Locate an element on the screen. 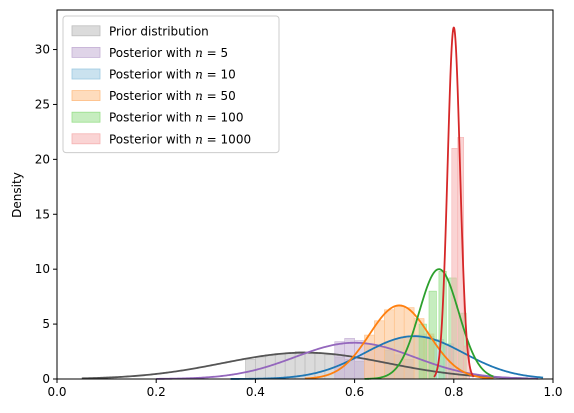 This screenshot has width=574, height=413. x-tick-label: 0.4 is located at coordinates (255, 392).